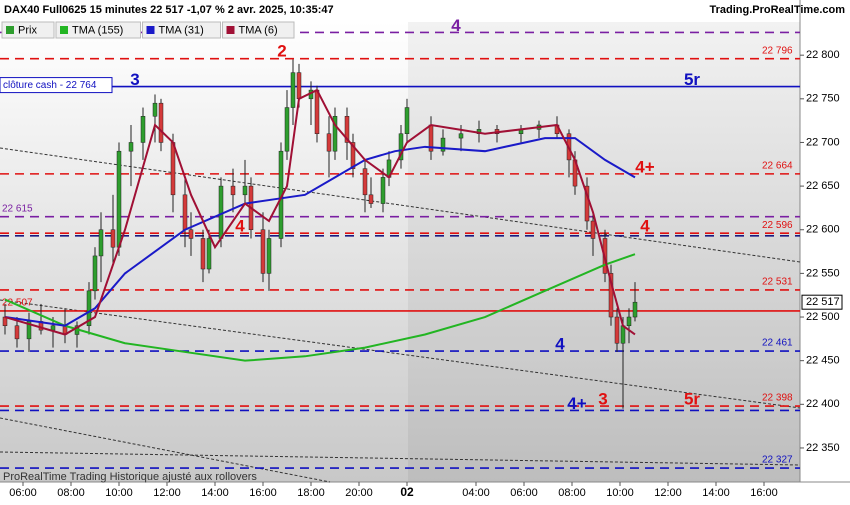 This screenshot has width=850, height=505. I want to click on last-price-box, so click(822, 302).